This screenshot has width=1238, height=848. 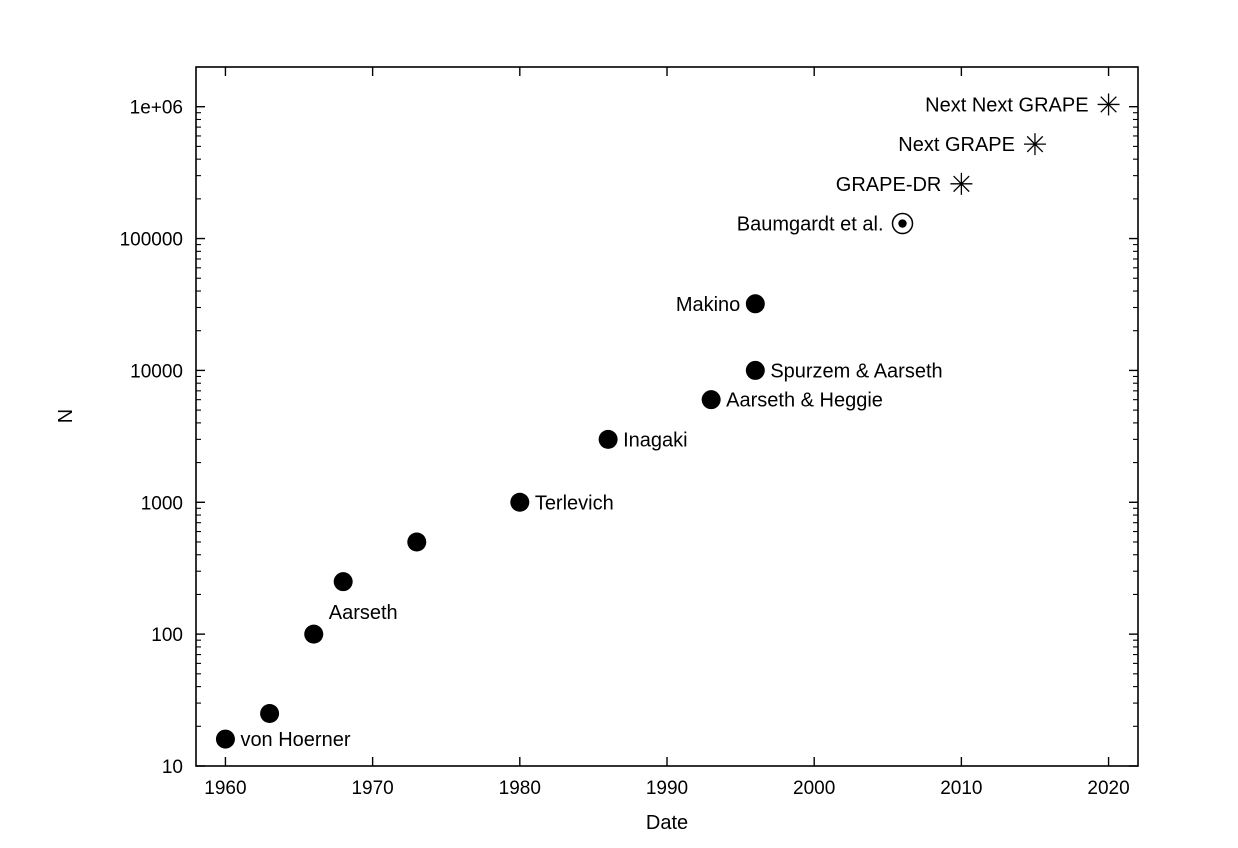 What do you see at coordinates (156, 371) in the screenshot?
I see `y-tick-label: 10000` at bounding box center [156, 371].